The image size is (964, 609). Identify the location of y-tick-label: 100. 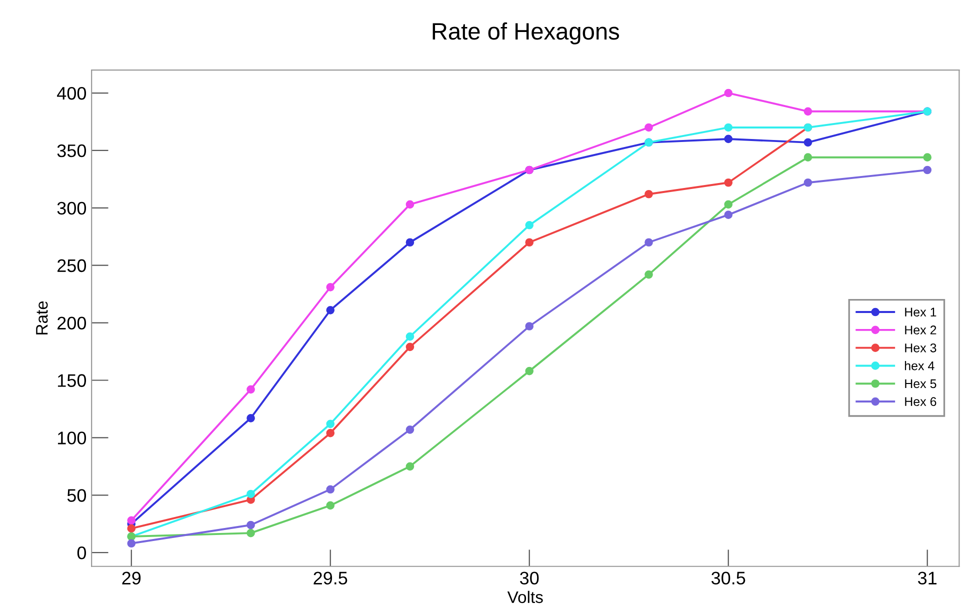
(72, 438).